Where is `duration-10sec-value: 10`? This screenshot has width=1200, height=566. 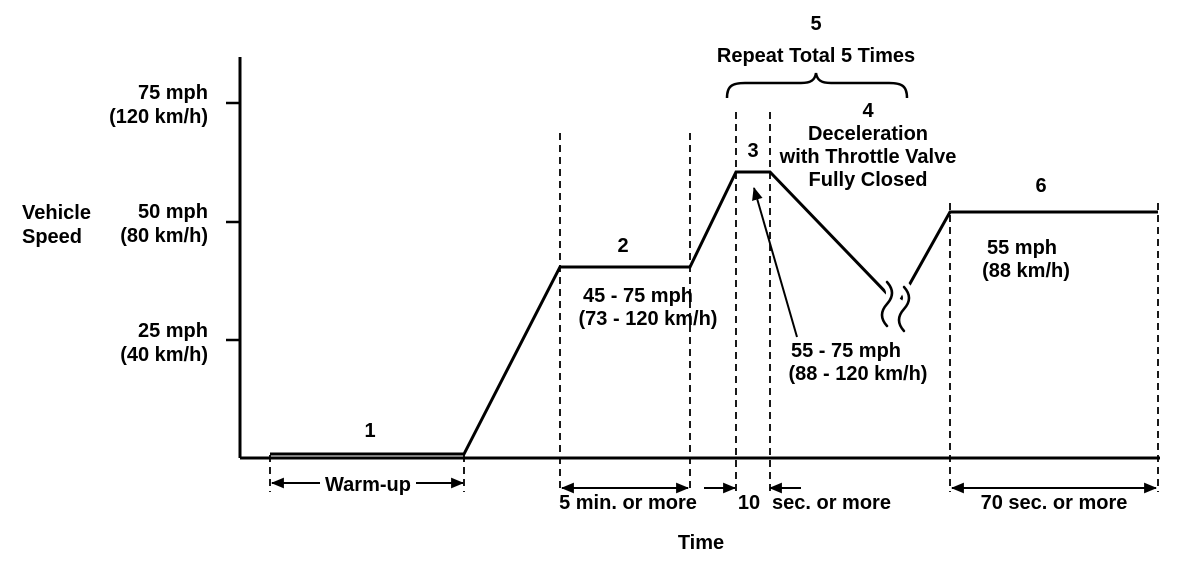 duration-10sec-value: 10 is located at coordinates (749, 503).